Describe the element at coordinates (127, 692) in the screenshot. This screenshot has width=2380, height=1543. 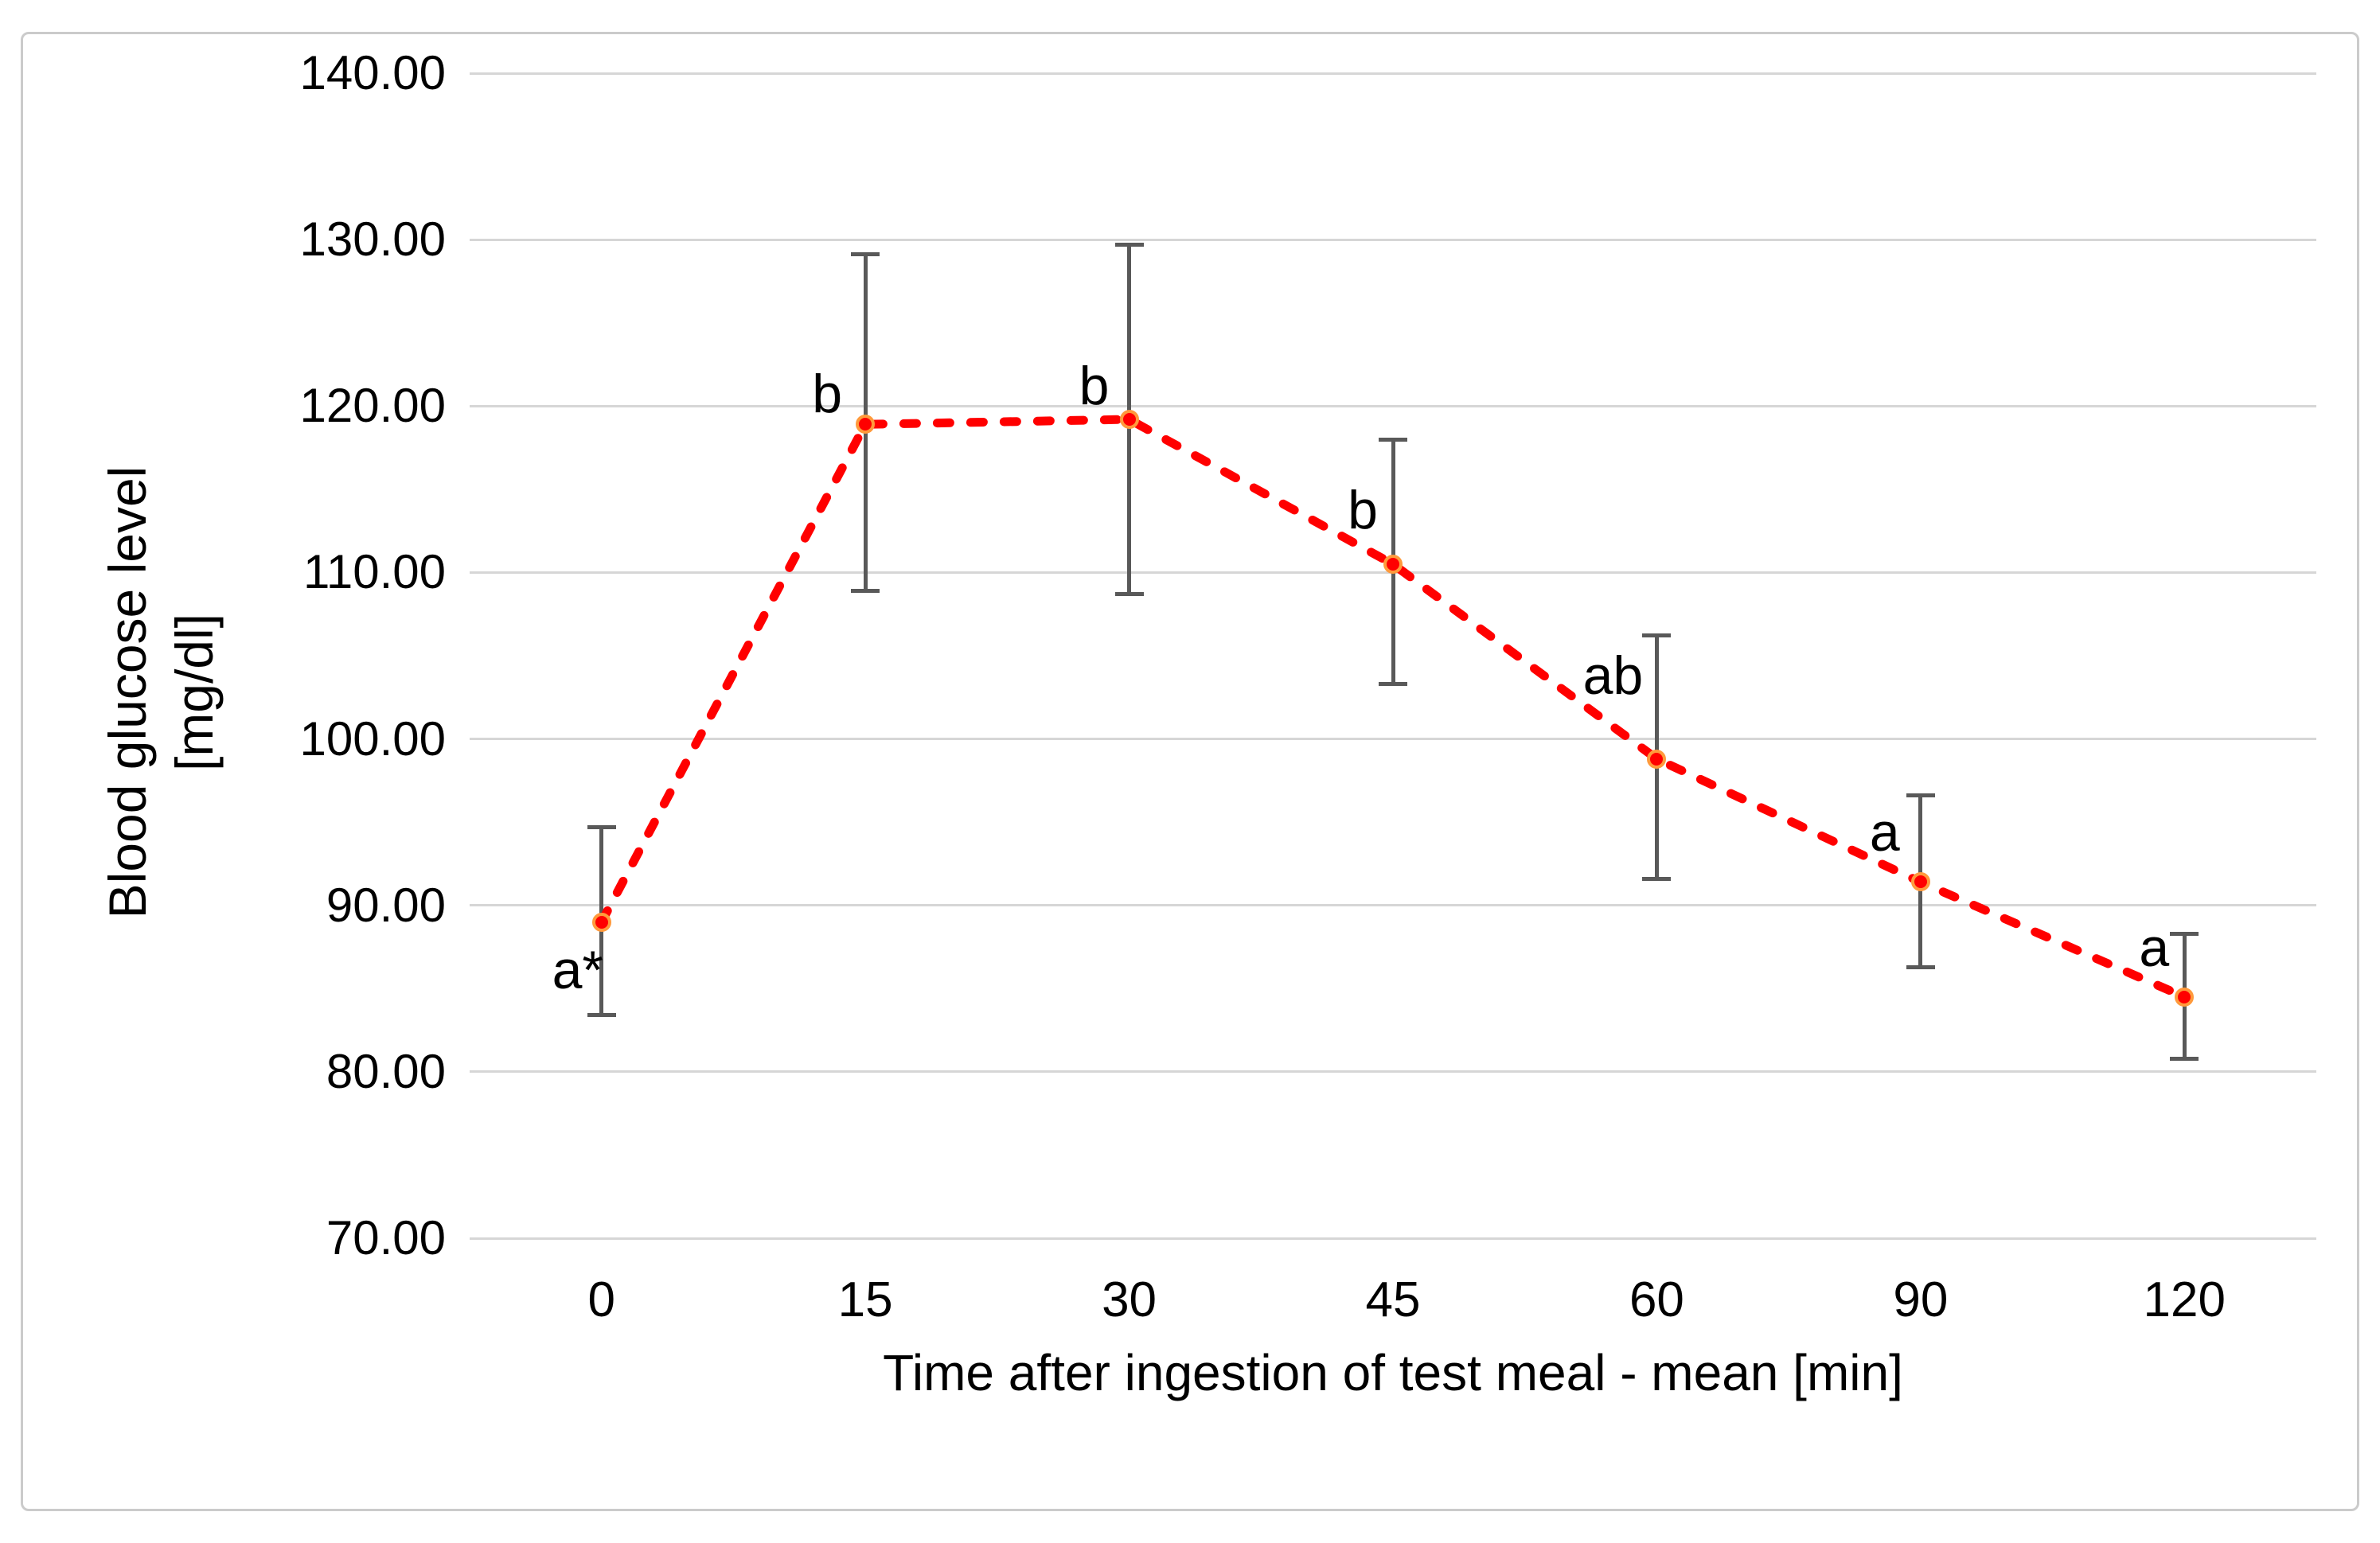
I see `y-axis-title-line1: Blood glucose level` at that location.